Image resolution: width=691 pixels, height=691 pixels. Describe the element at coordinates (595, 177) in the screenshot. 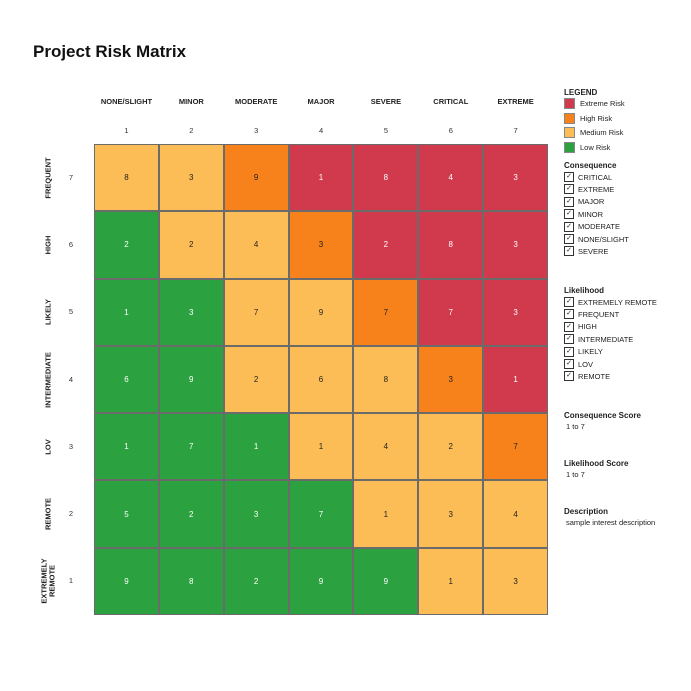

I see `filter-label: CRITICAL` at that location.